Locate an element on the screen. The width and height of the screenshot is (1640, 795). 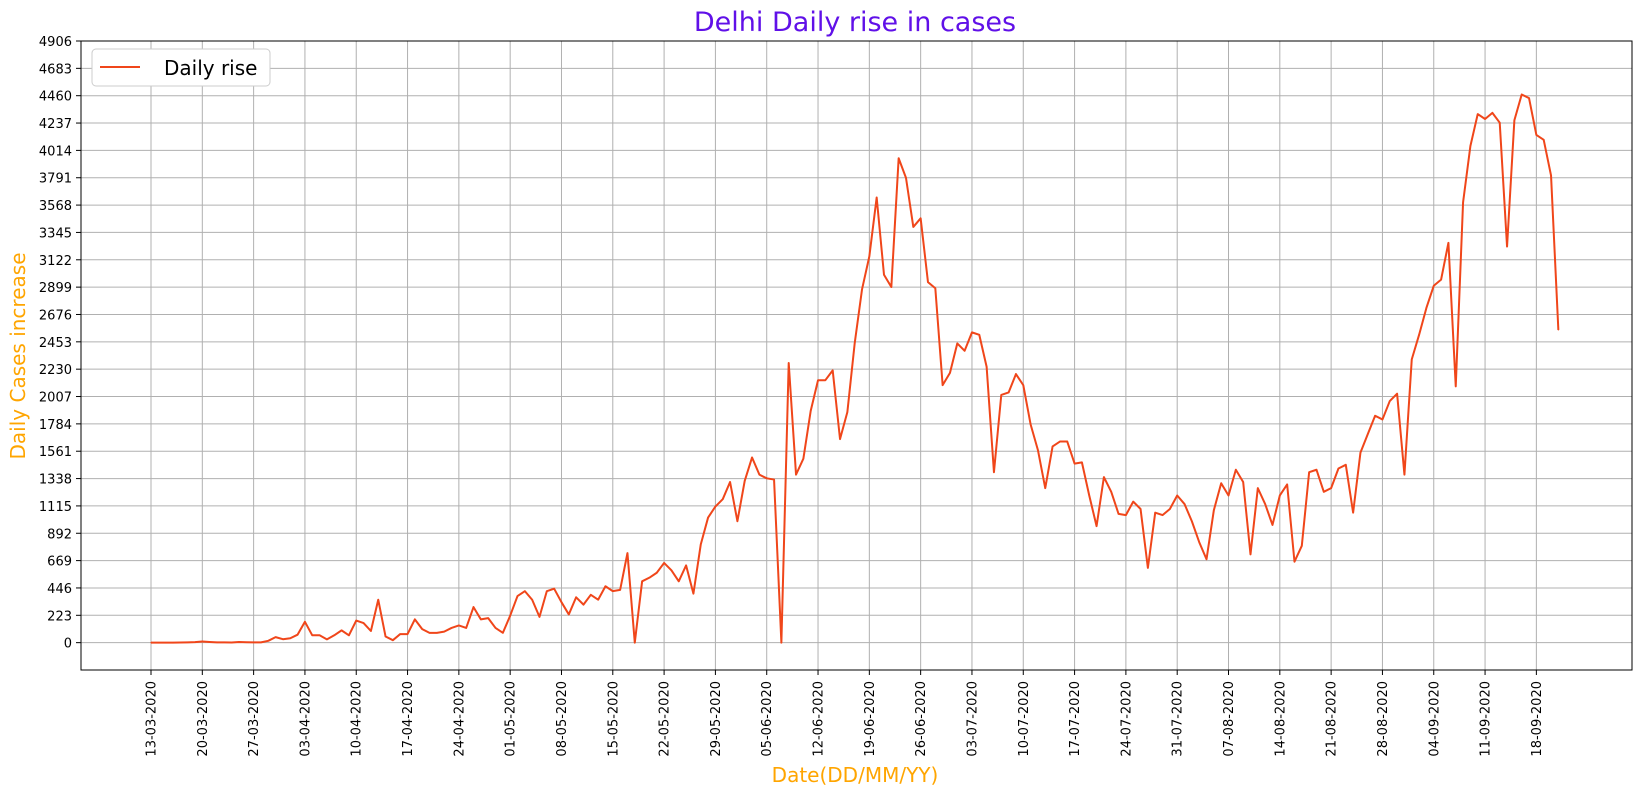
x-tick-label: 17-07-2020 is located at coordinates (1075, 719).